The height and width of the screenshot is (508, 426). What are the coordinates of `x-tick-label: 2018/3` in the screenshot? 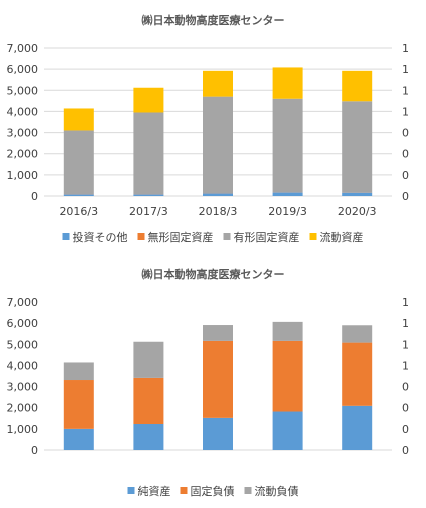 It's located at (218, 211).